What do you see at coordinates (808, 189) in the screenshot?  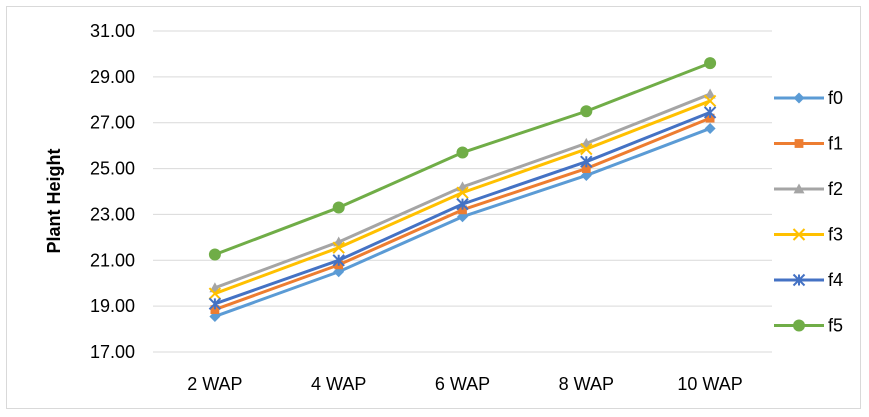 I see `legend-item-f2: f2` at bounding box center [808, 189].